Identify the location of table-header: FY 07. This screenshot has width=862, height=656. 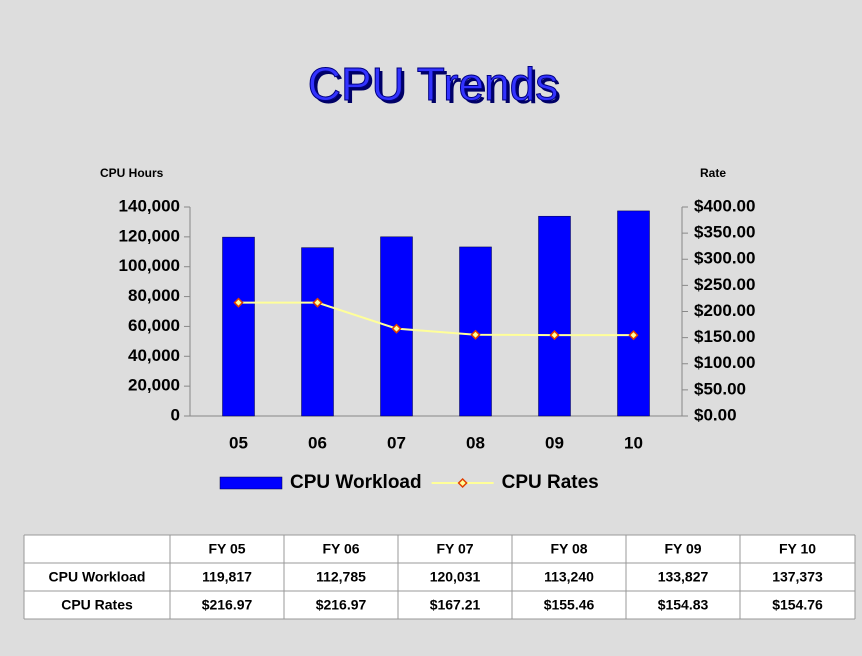
(454, 549).